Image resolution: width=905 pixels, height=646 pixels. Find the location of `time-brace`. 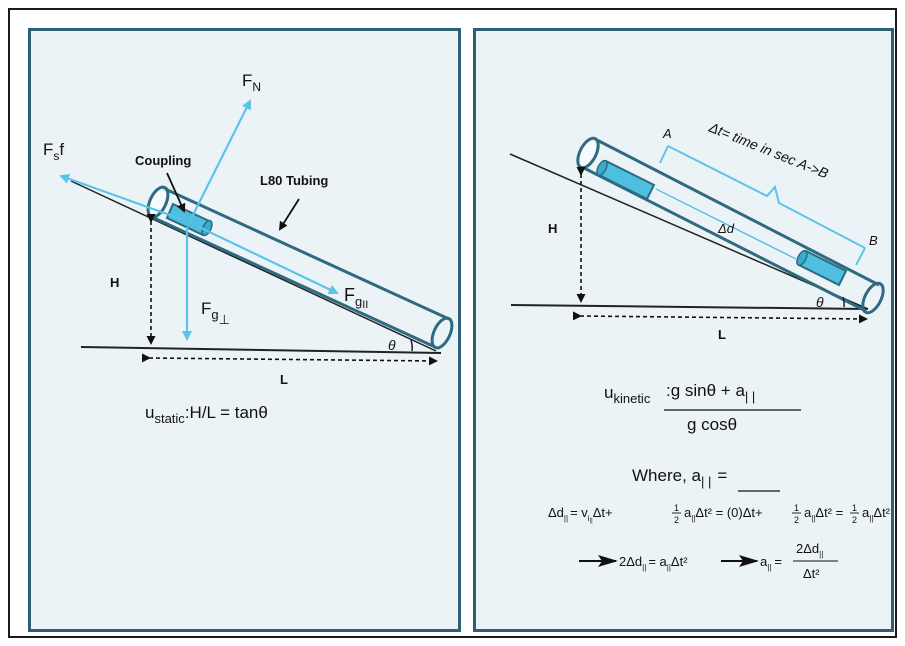

time-brace is located at coordinates (766, 197).